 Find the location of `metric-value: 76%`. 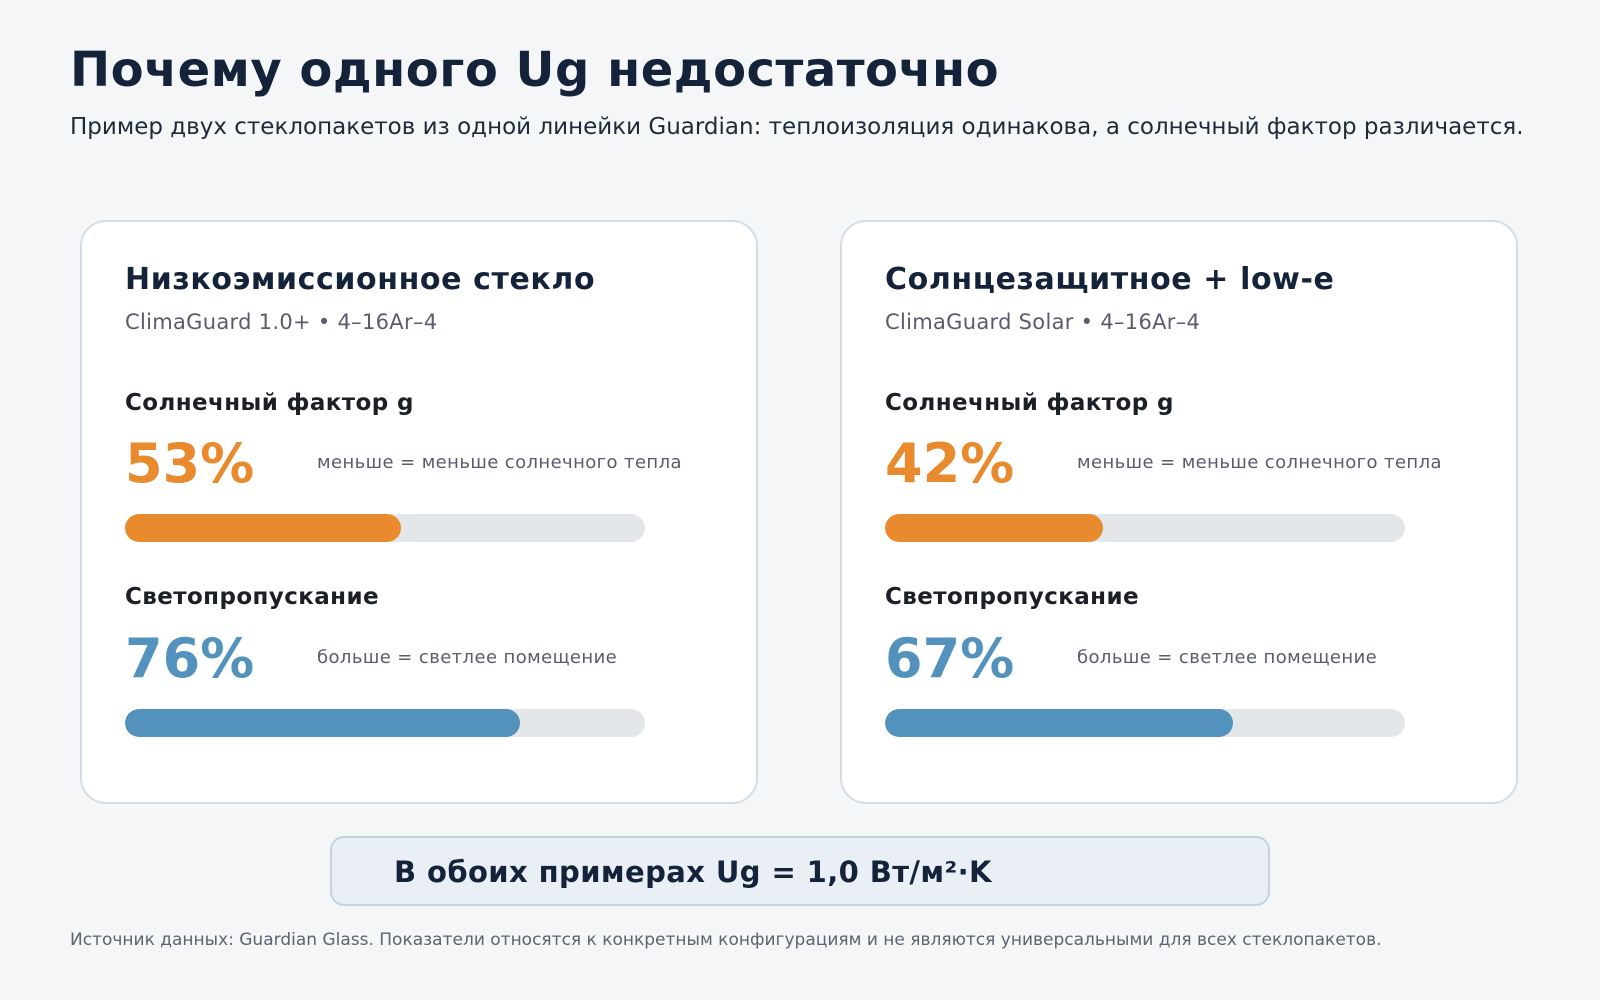

metric-value: 76% is located at coordinates (190, 658).